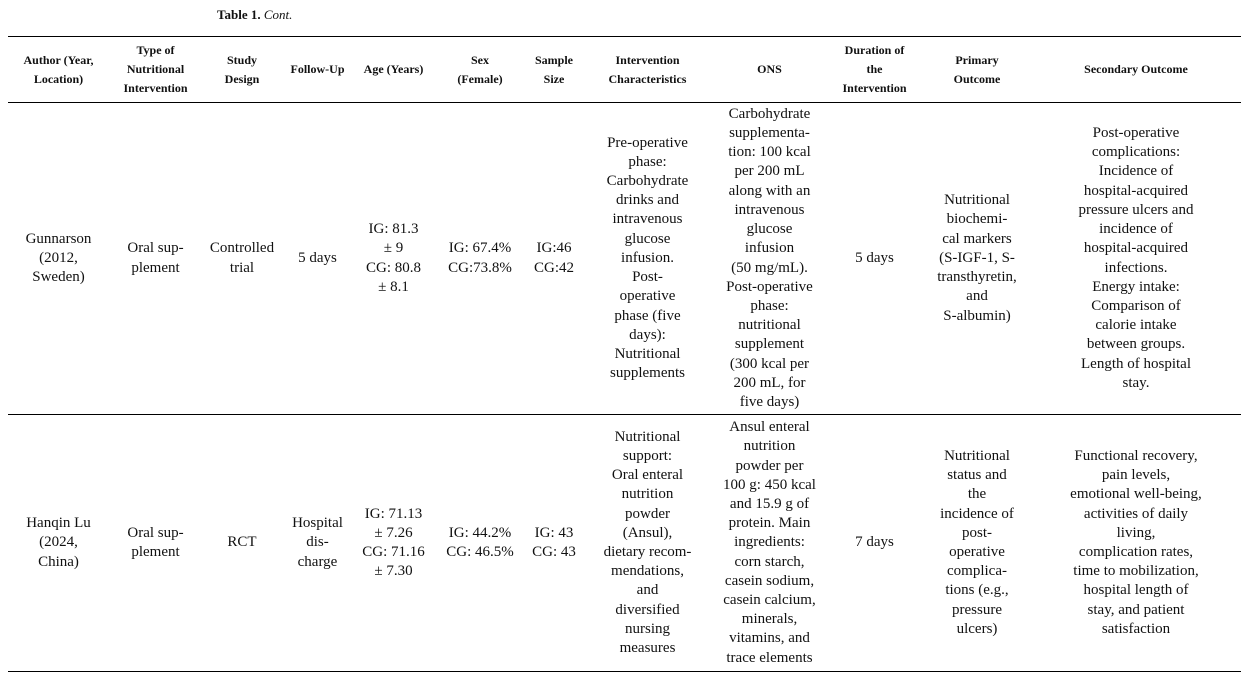 Image resolution: width=1250 pixels, height=683 pixels. Describe the element at coordinates (239, 14) in the screenshot. I see `table-caption-label: Table 1.` at that location.